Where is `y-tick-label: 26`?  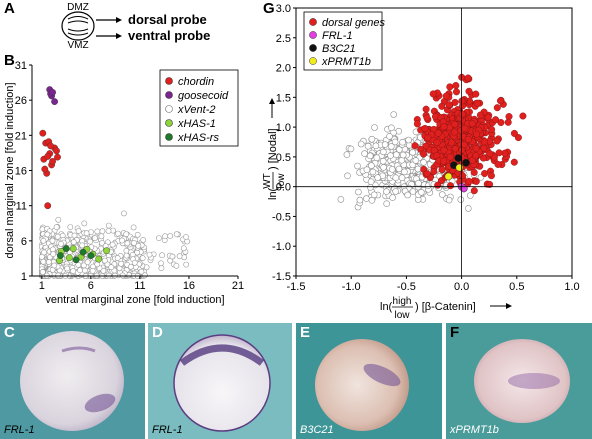
y-tick-label: 26 is located at coordinates (21, 101).